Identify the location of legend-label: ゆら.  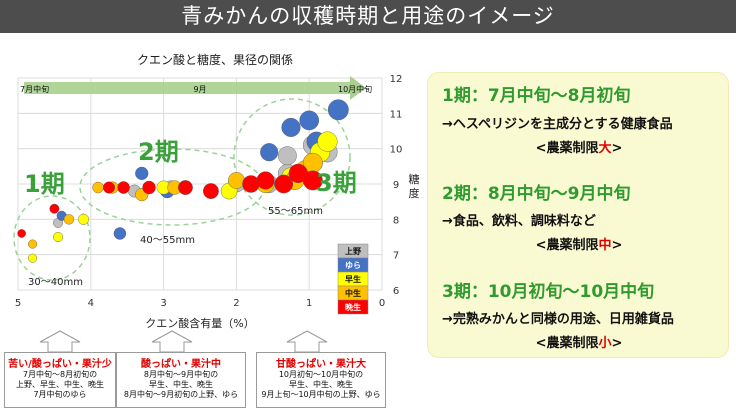
(353, 265).